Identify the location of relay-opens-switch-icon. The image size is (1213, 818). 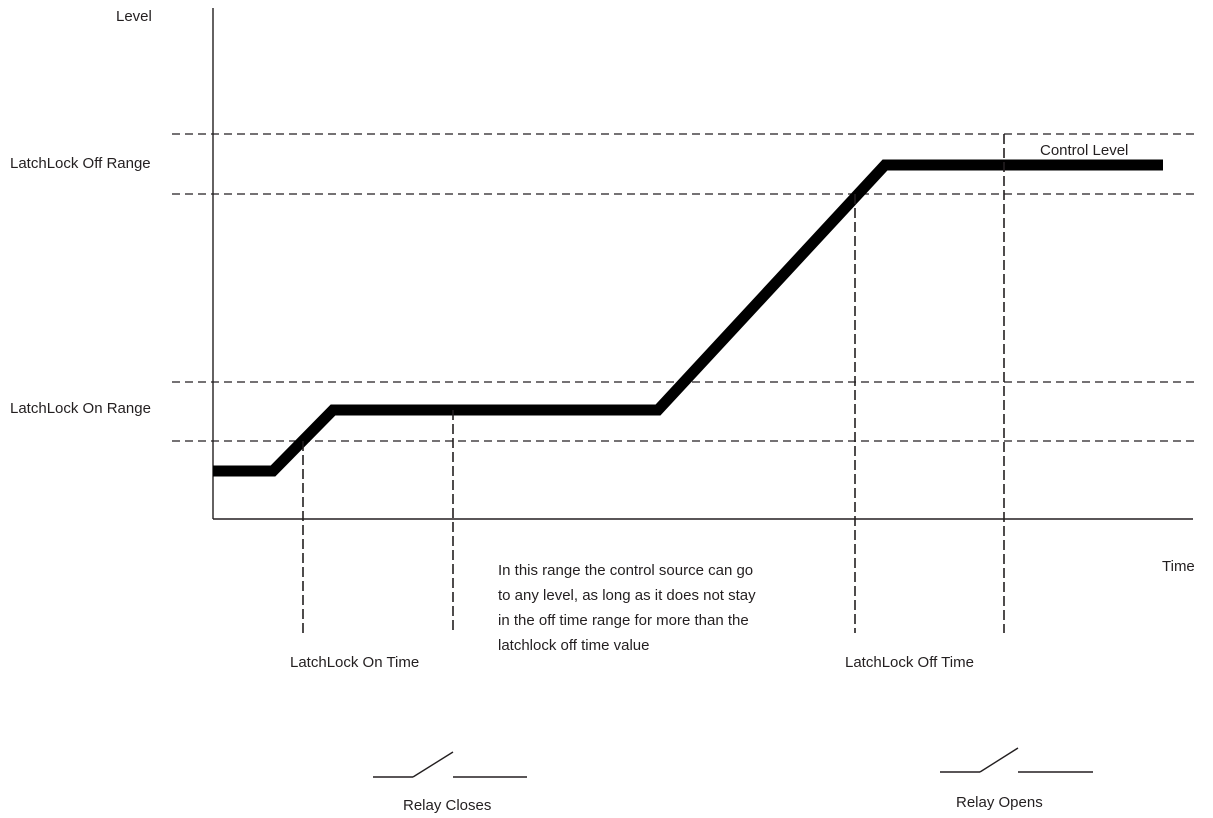
(1016, 760).